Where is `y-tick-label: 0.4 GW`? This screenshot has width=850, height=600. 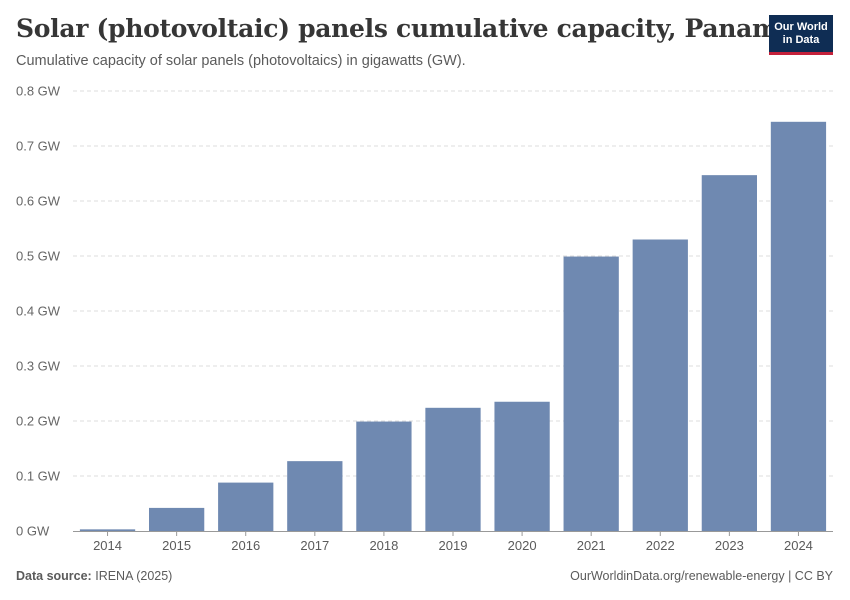 y-tick-label: 0.4 GW is located at coordinates (38, 311).